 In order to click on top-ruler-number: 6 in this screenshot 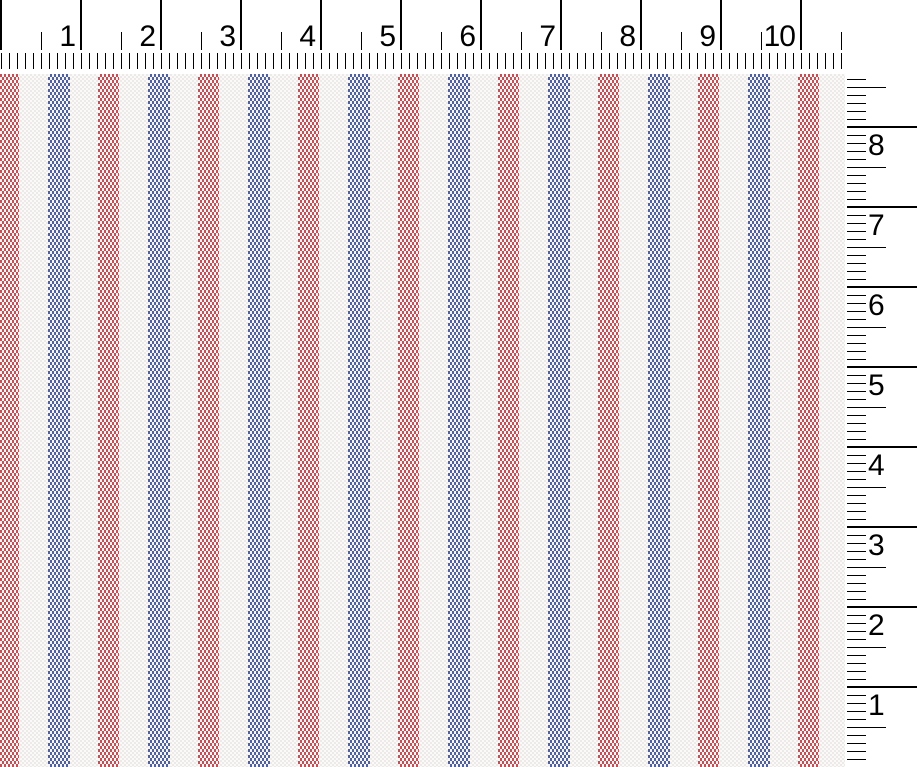, I will do `click(467, 36)`.